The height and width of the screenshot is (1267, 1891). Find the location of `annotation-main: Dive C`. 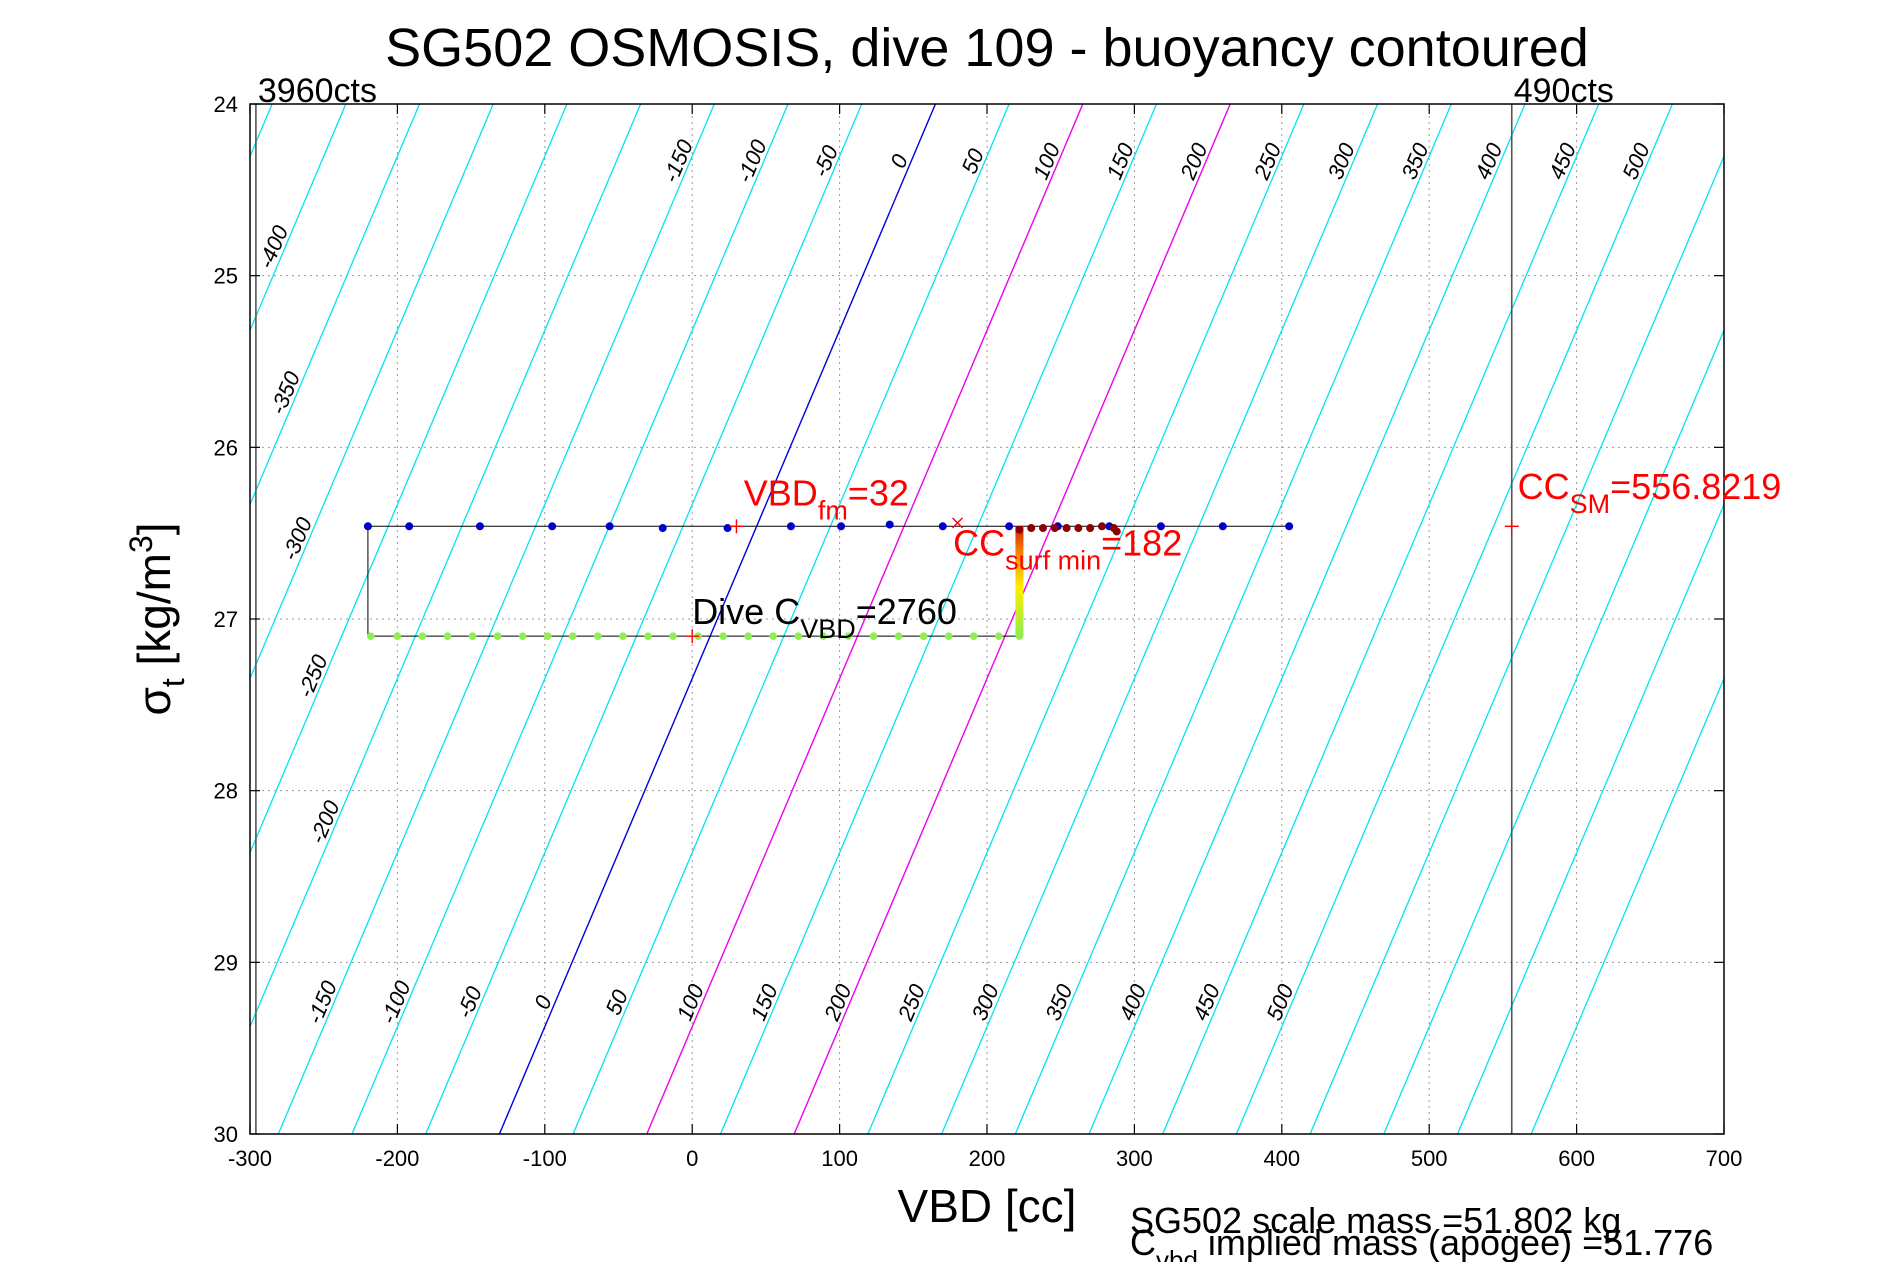

annotation-main: Dive C is located at coordinates (746, 611).